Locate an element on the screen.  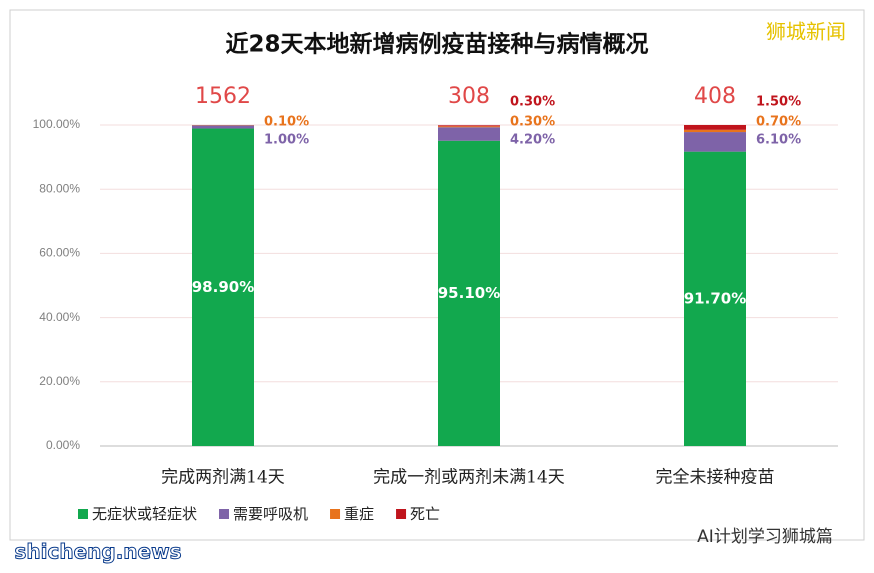
chart-title: 近28天本地新增病例疫苗接种与病情概况 is located at coordinates (436, 44).